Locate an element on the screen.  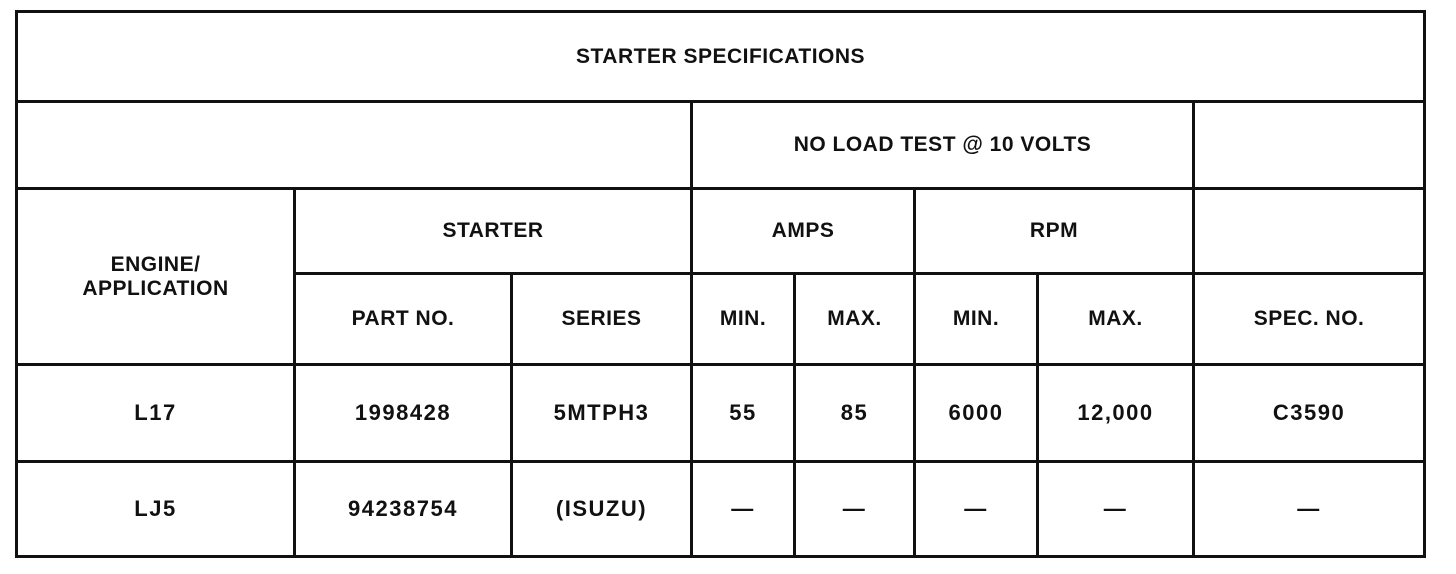
part-no-cell: 1998428 is located at coordinates (403, 413).